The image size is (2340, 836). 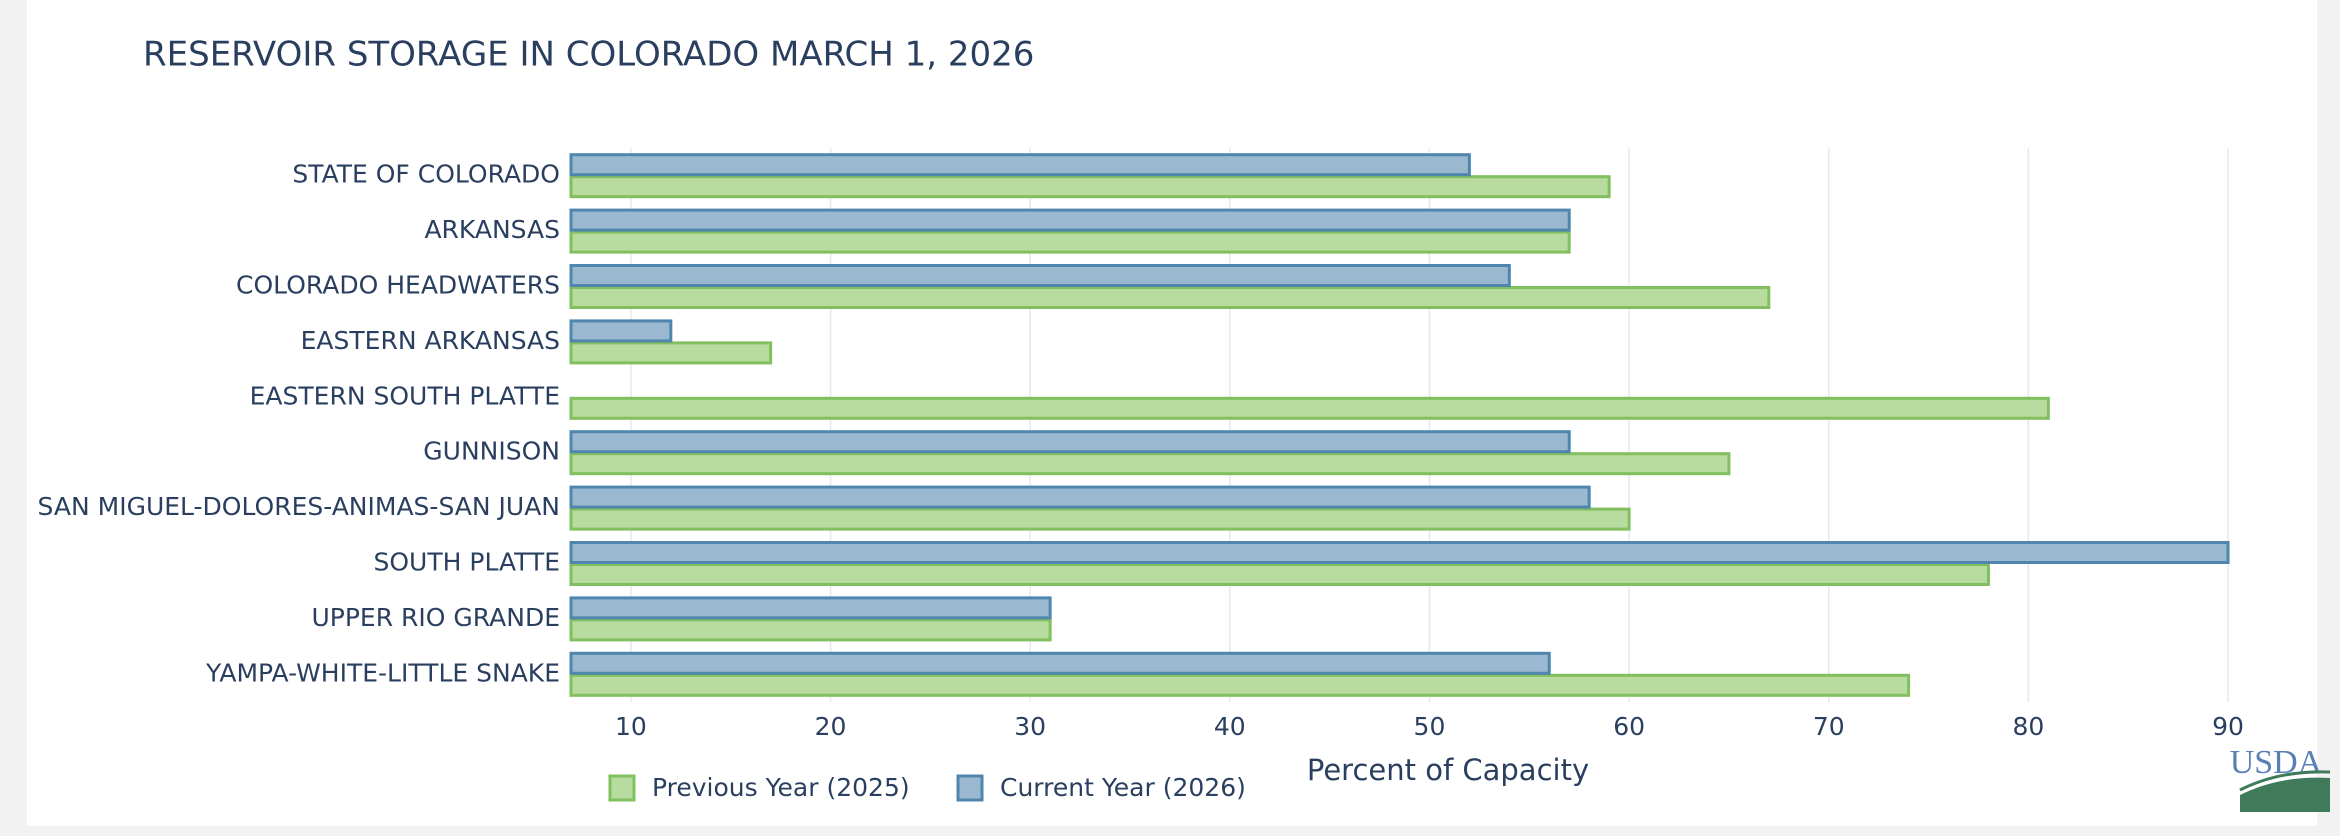 What do you see at coordinates (492, 229) in the screenshot?
I see `y-tick-label: ARKANSAS` at bounding box center [492, 229].